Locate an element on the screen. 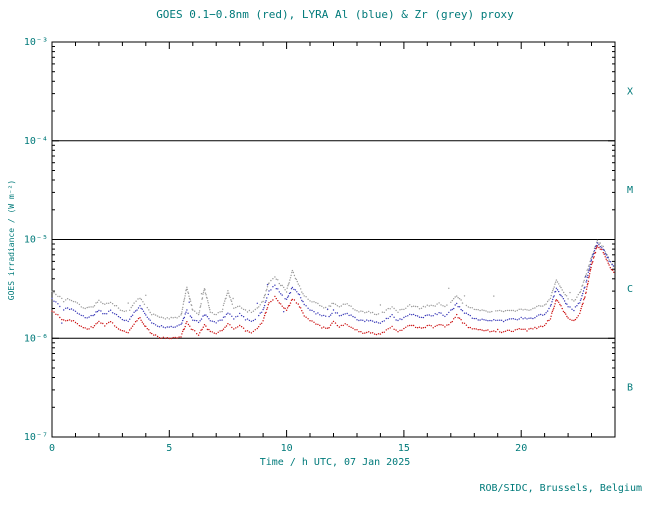 The height and width of the screenshot is (505, 650). x-tick-label: 15 is located at coordinates (404, 448).